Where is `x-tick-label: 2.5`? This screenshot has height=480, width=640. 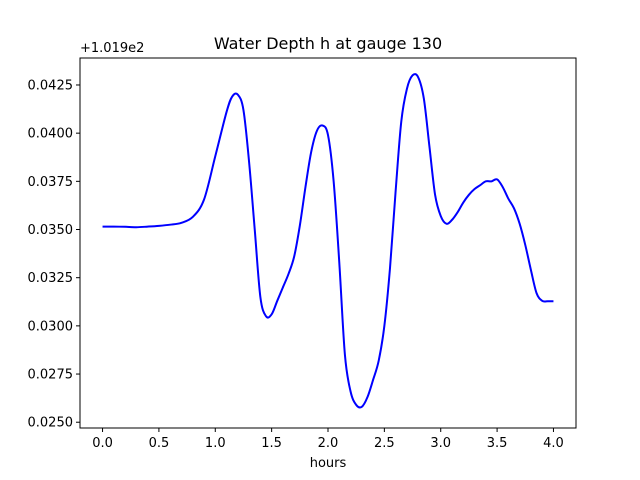 x-tick-label: 2.5 is located at coordinates (384, 443).